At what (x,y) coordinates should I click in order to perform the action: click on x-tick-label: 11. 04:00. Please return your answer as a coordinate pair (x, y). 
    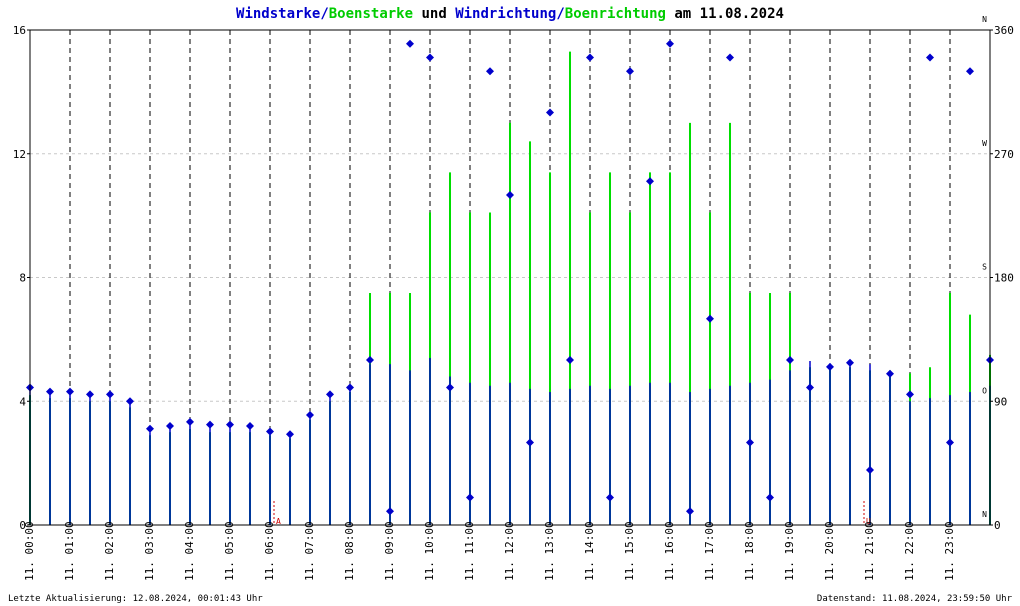
    Looking at the image, I should click on (189, 551).